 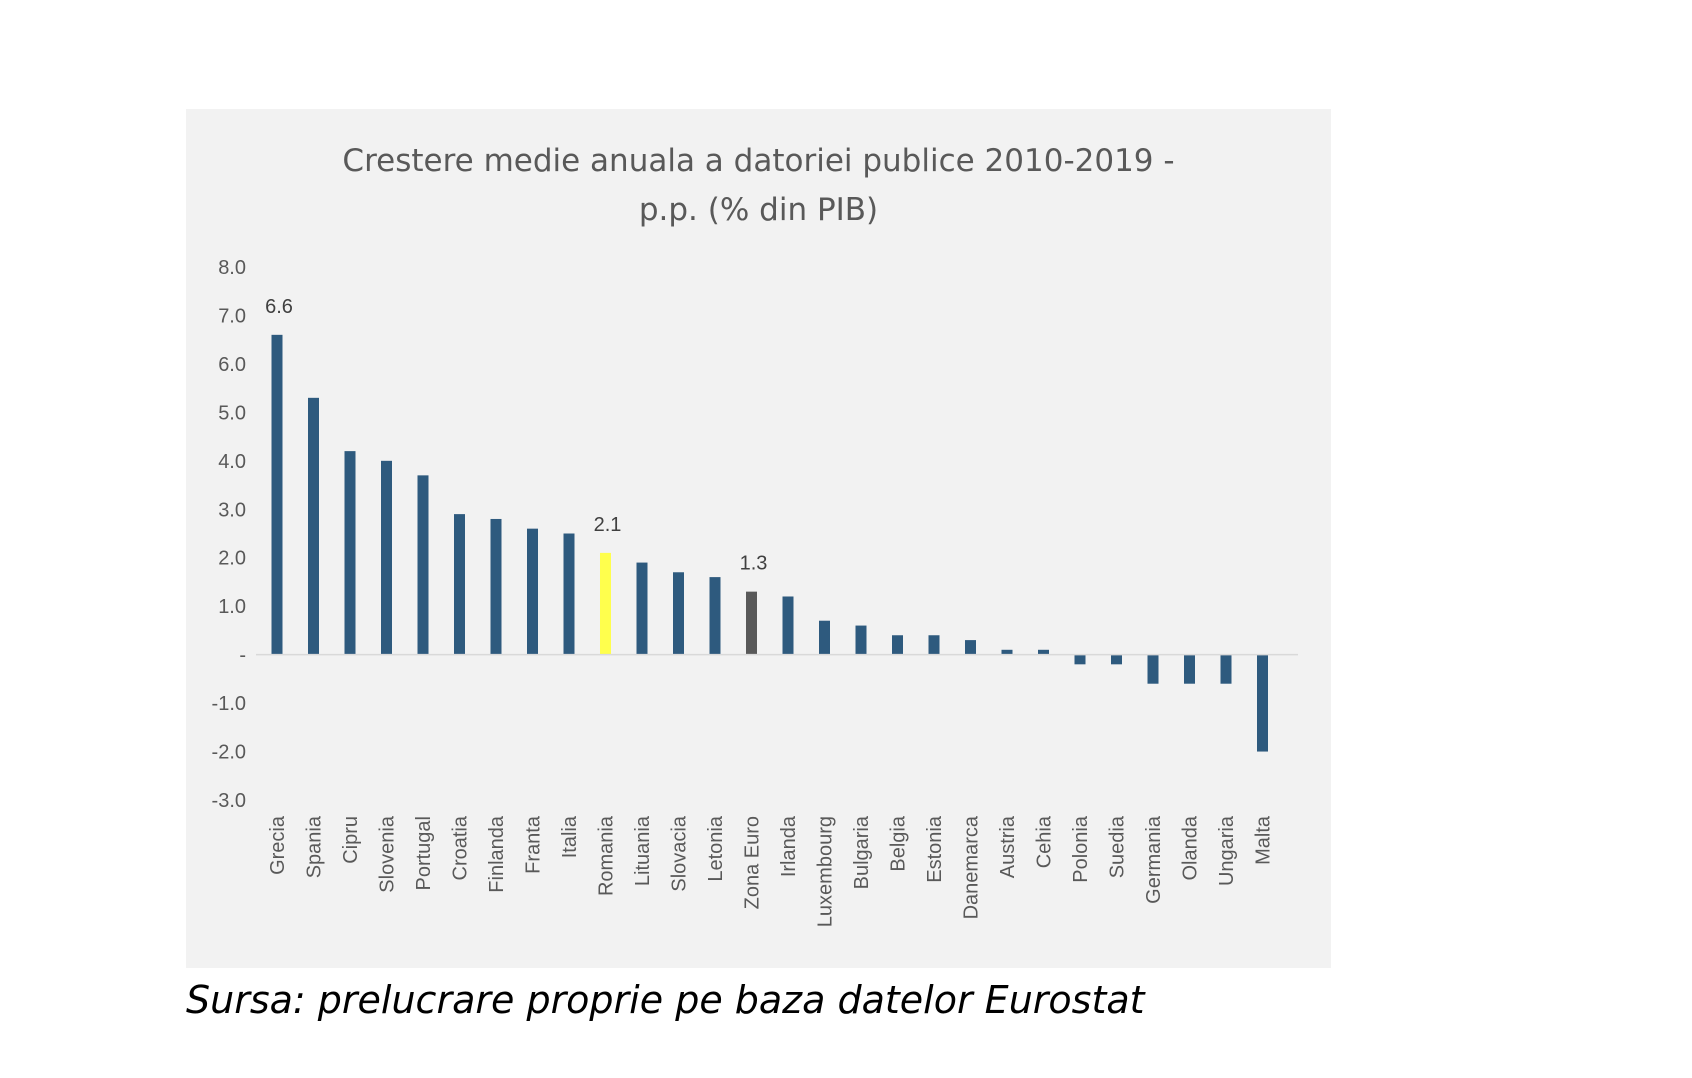 What do you see at coordinates (532, 591) in the screenshot?
I see `bar-franta` at bounding box center [532, 591].